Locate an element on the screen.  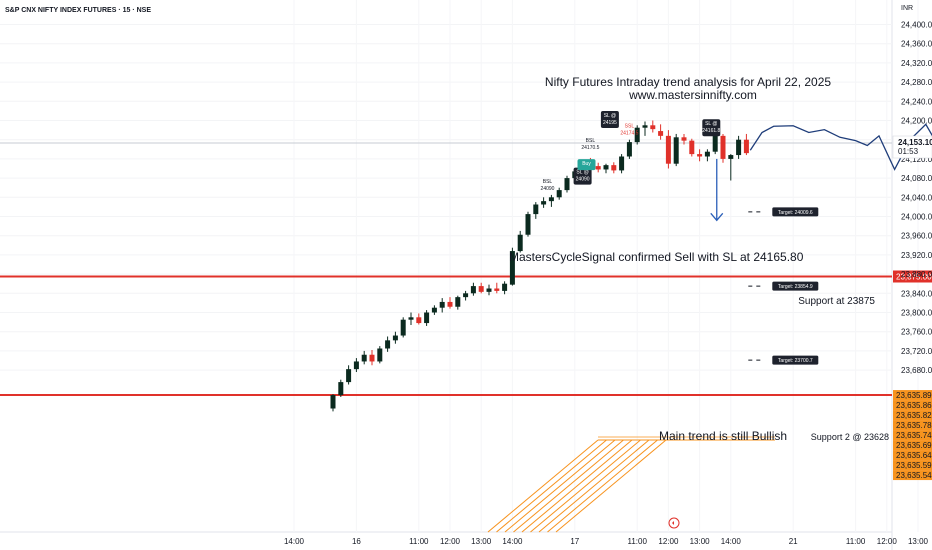
y-tick-label: 24,120.00 is located at coordinates (916, 159).